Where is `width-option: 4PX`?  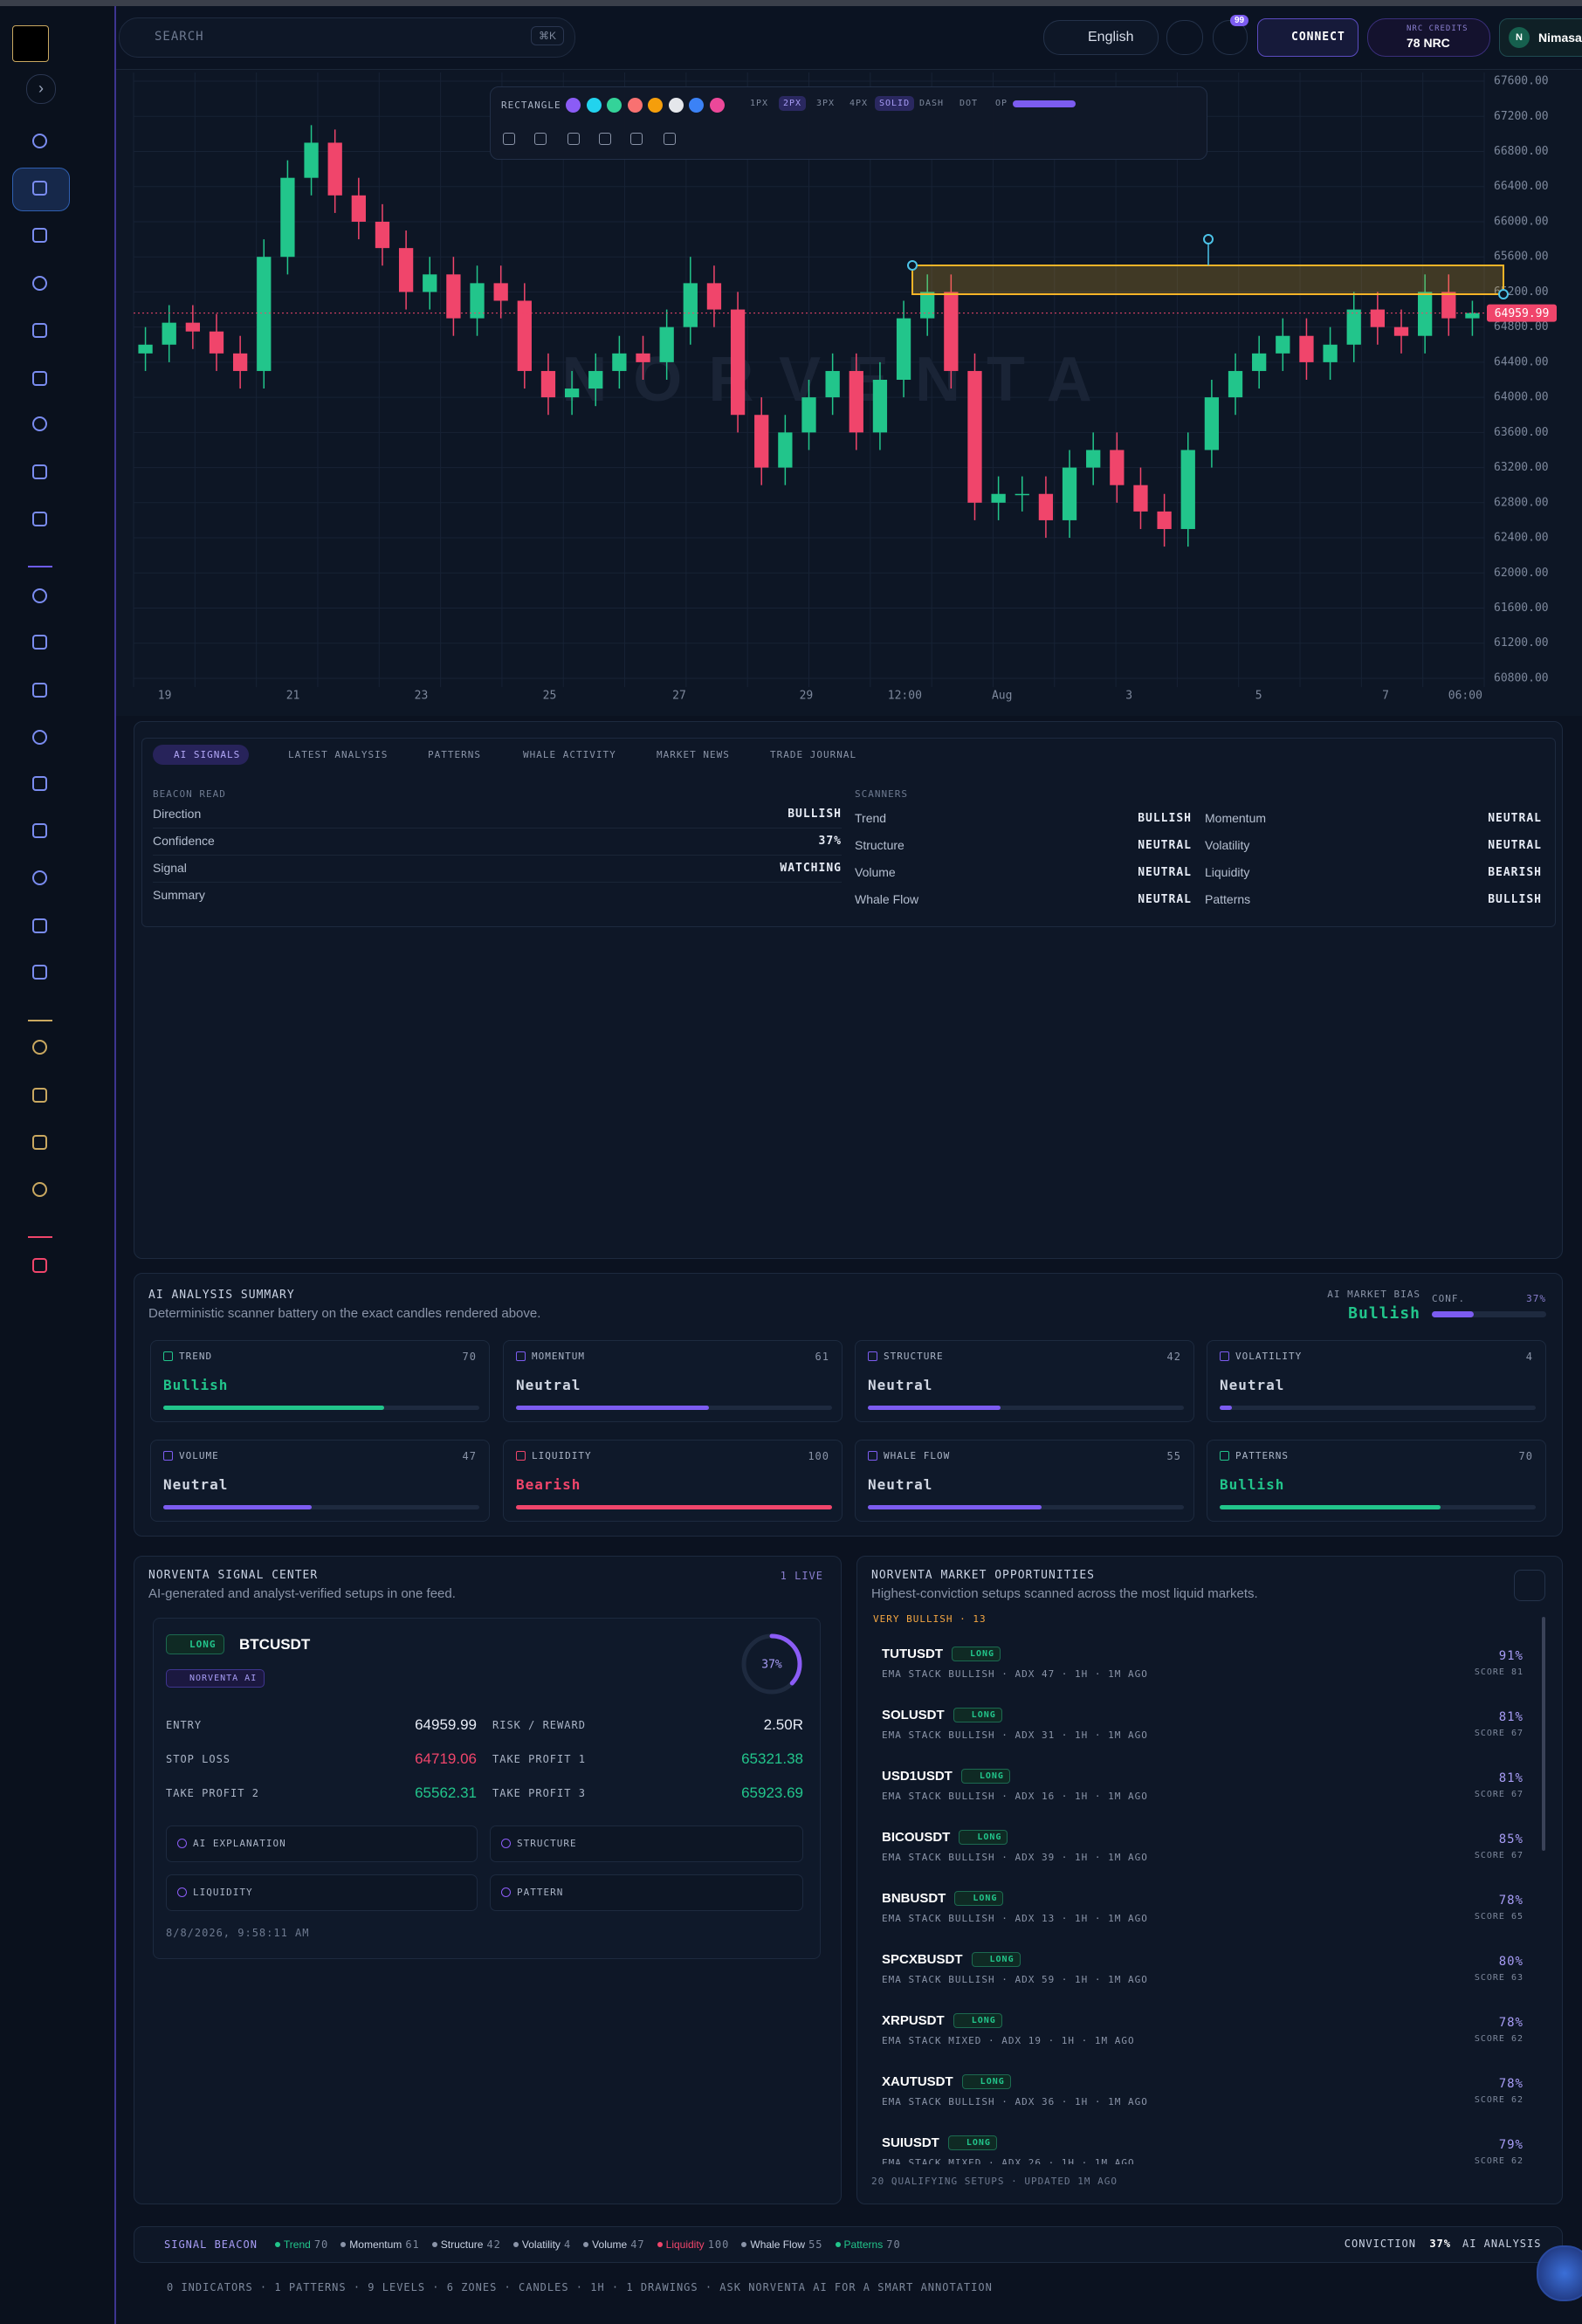 width-option: 4PX is located at coordinates (859, 103).